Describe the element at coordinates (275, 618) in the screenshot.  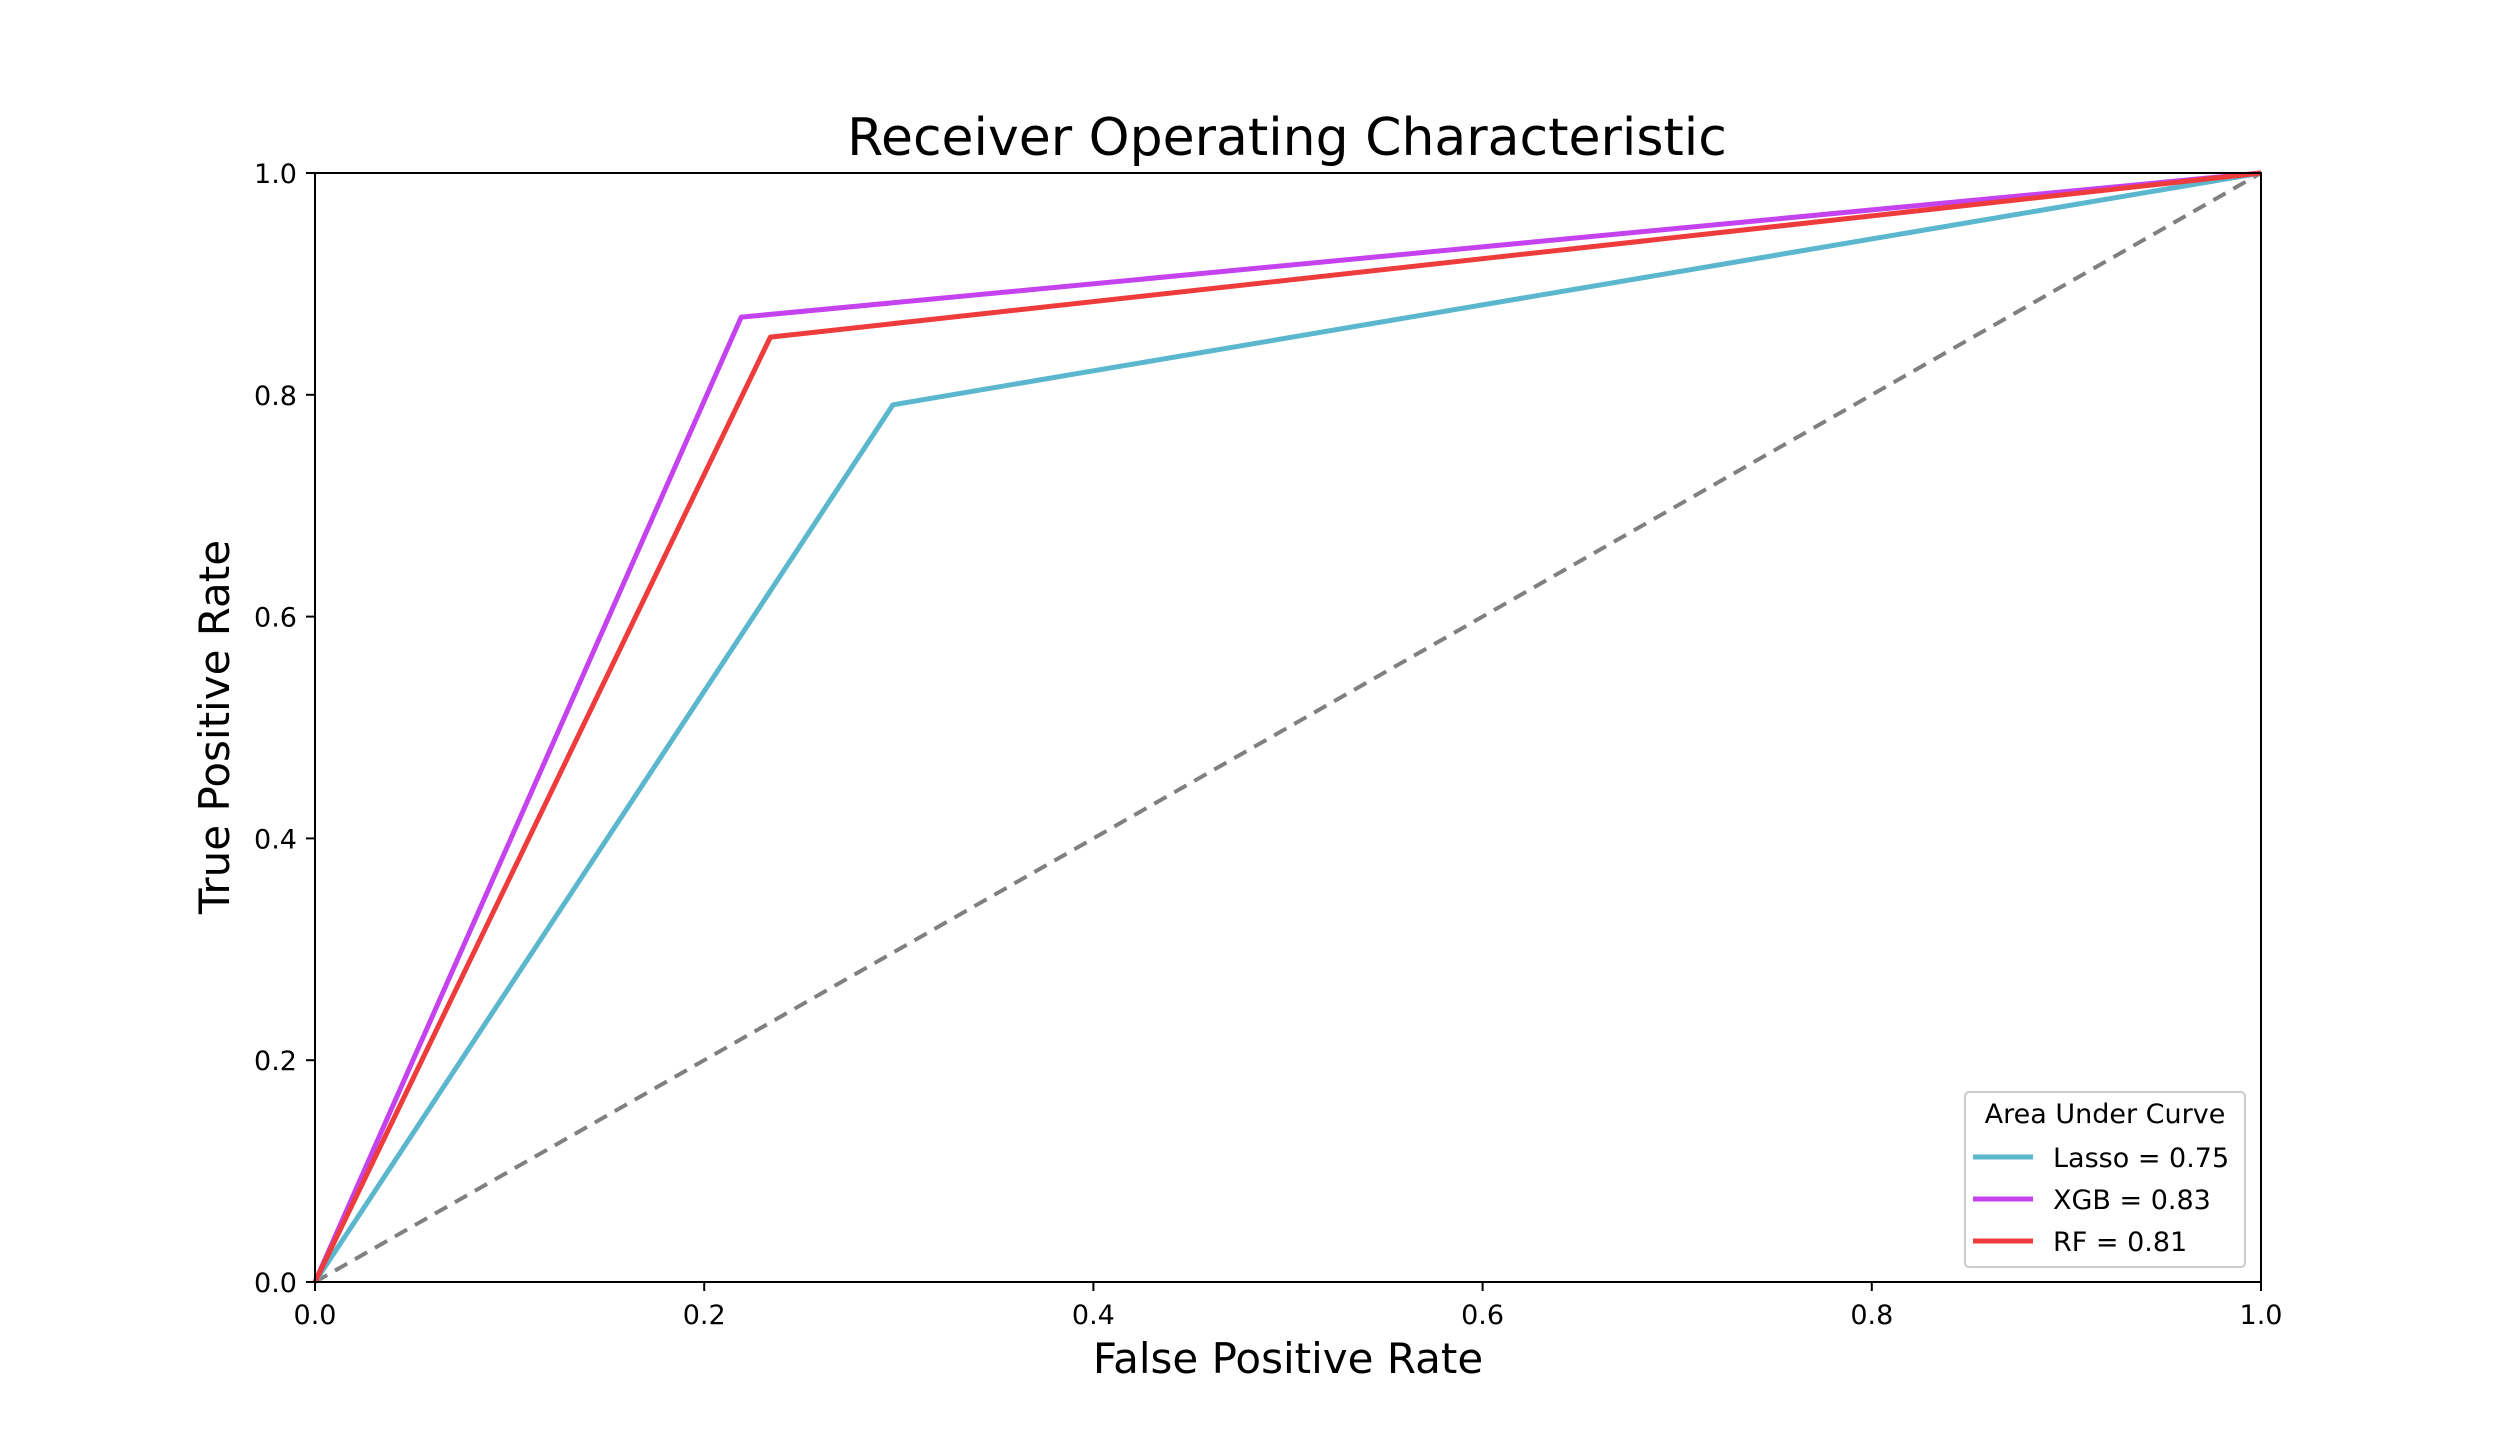
I see `y-tick-label: 0.6` at that location.